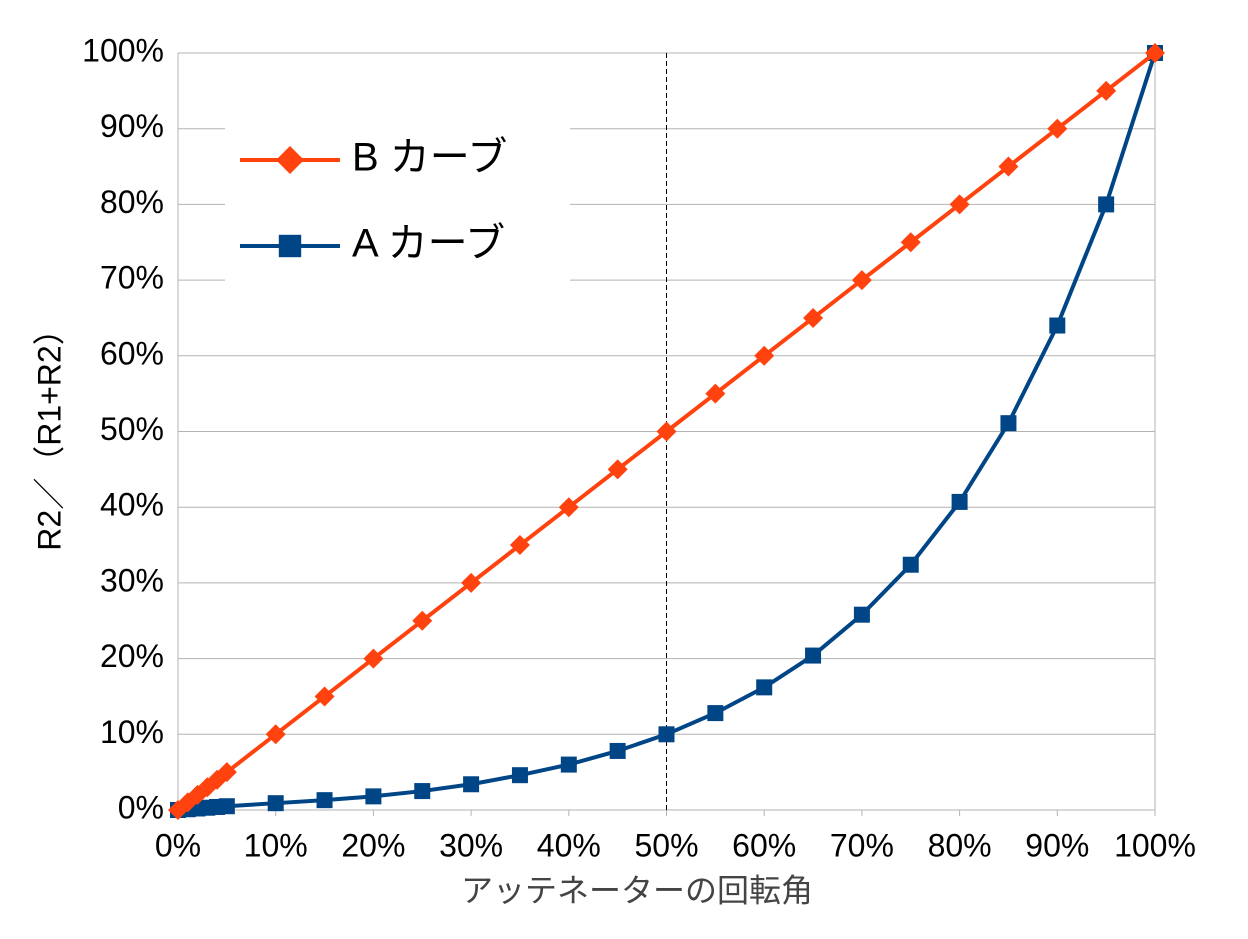 Image resolution: width=1248 pixels, height=939 pixels. What do you see at coordinates (373, 845) in the screenshot?
I see `x-tick-label: 20%` at bounding box center [373, 845].